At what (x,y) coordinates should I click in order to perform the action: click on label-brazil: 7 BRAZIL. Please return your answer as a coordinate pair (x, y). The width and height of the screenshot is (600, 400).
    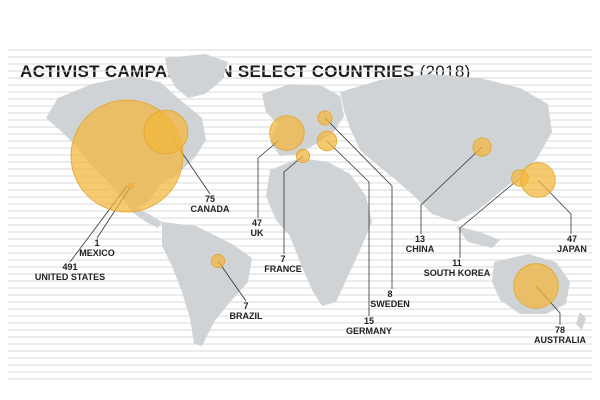
    Looking at the image, I should click on (246, 311).